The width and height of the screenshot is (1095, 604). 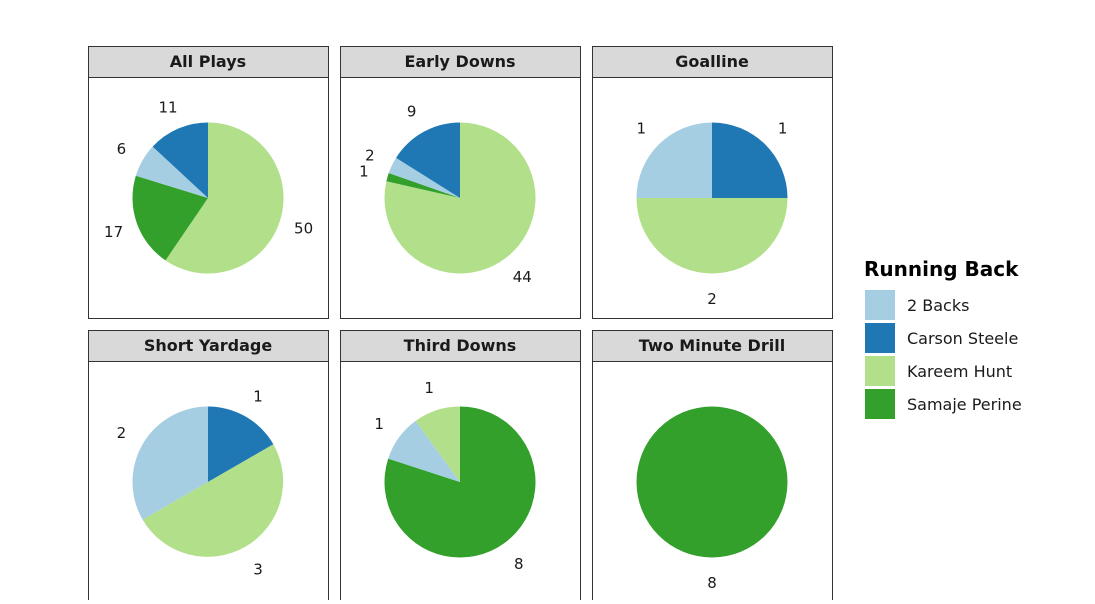 I want to click on slice-value-label: 50, so click(x=303, y=229).